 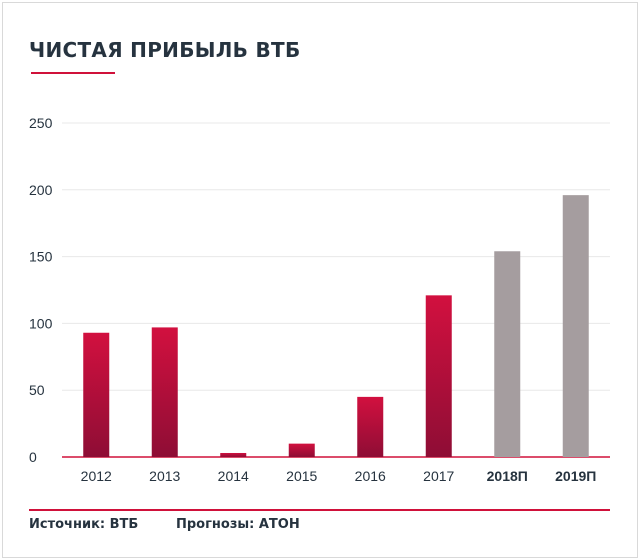 What do you see at coordinates (575, 476) in the screenshot?
I see `x-tick-label: 2019П` at bounding box center [575, 476].